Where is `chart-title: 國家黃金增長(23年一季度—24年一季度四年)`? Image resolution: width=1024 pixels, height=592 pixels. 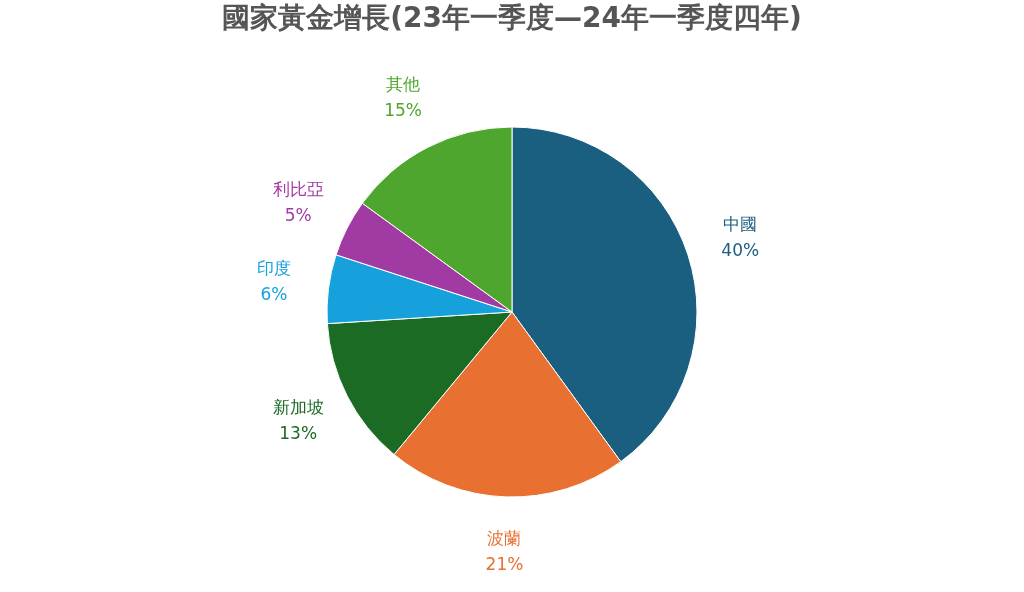 chart-title: 國家黃金增長(23年一季度—24年一季度四年) is located at coordinates (512, 17).